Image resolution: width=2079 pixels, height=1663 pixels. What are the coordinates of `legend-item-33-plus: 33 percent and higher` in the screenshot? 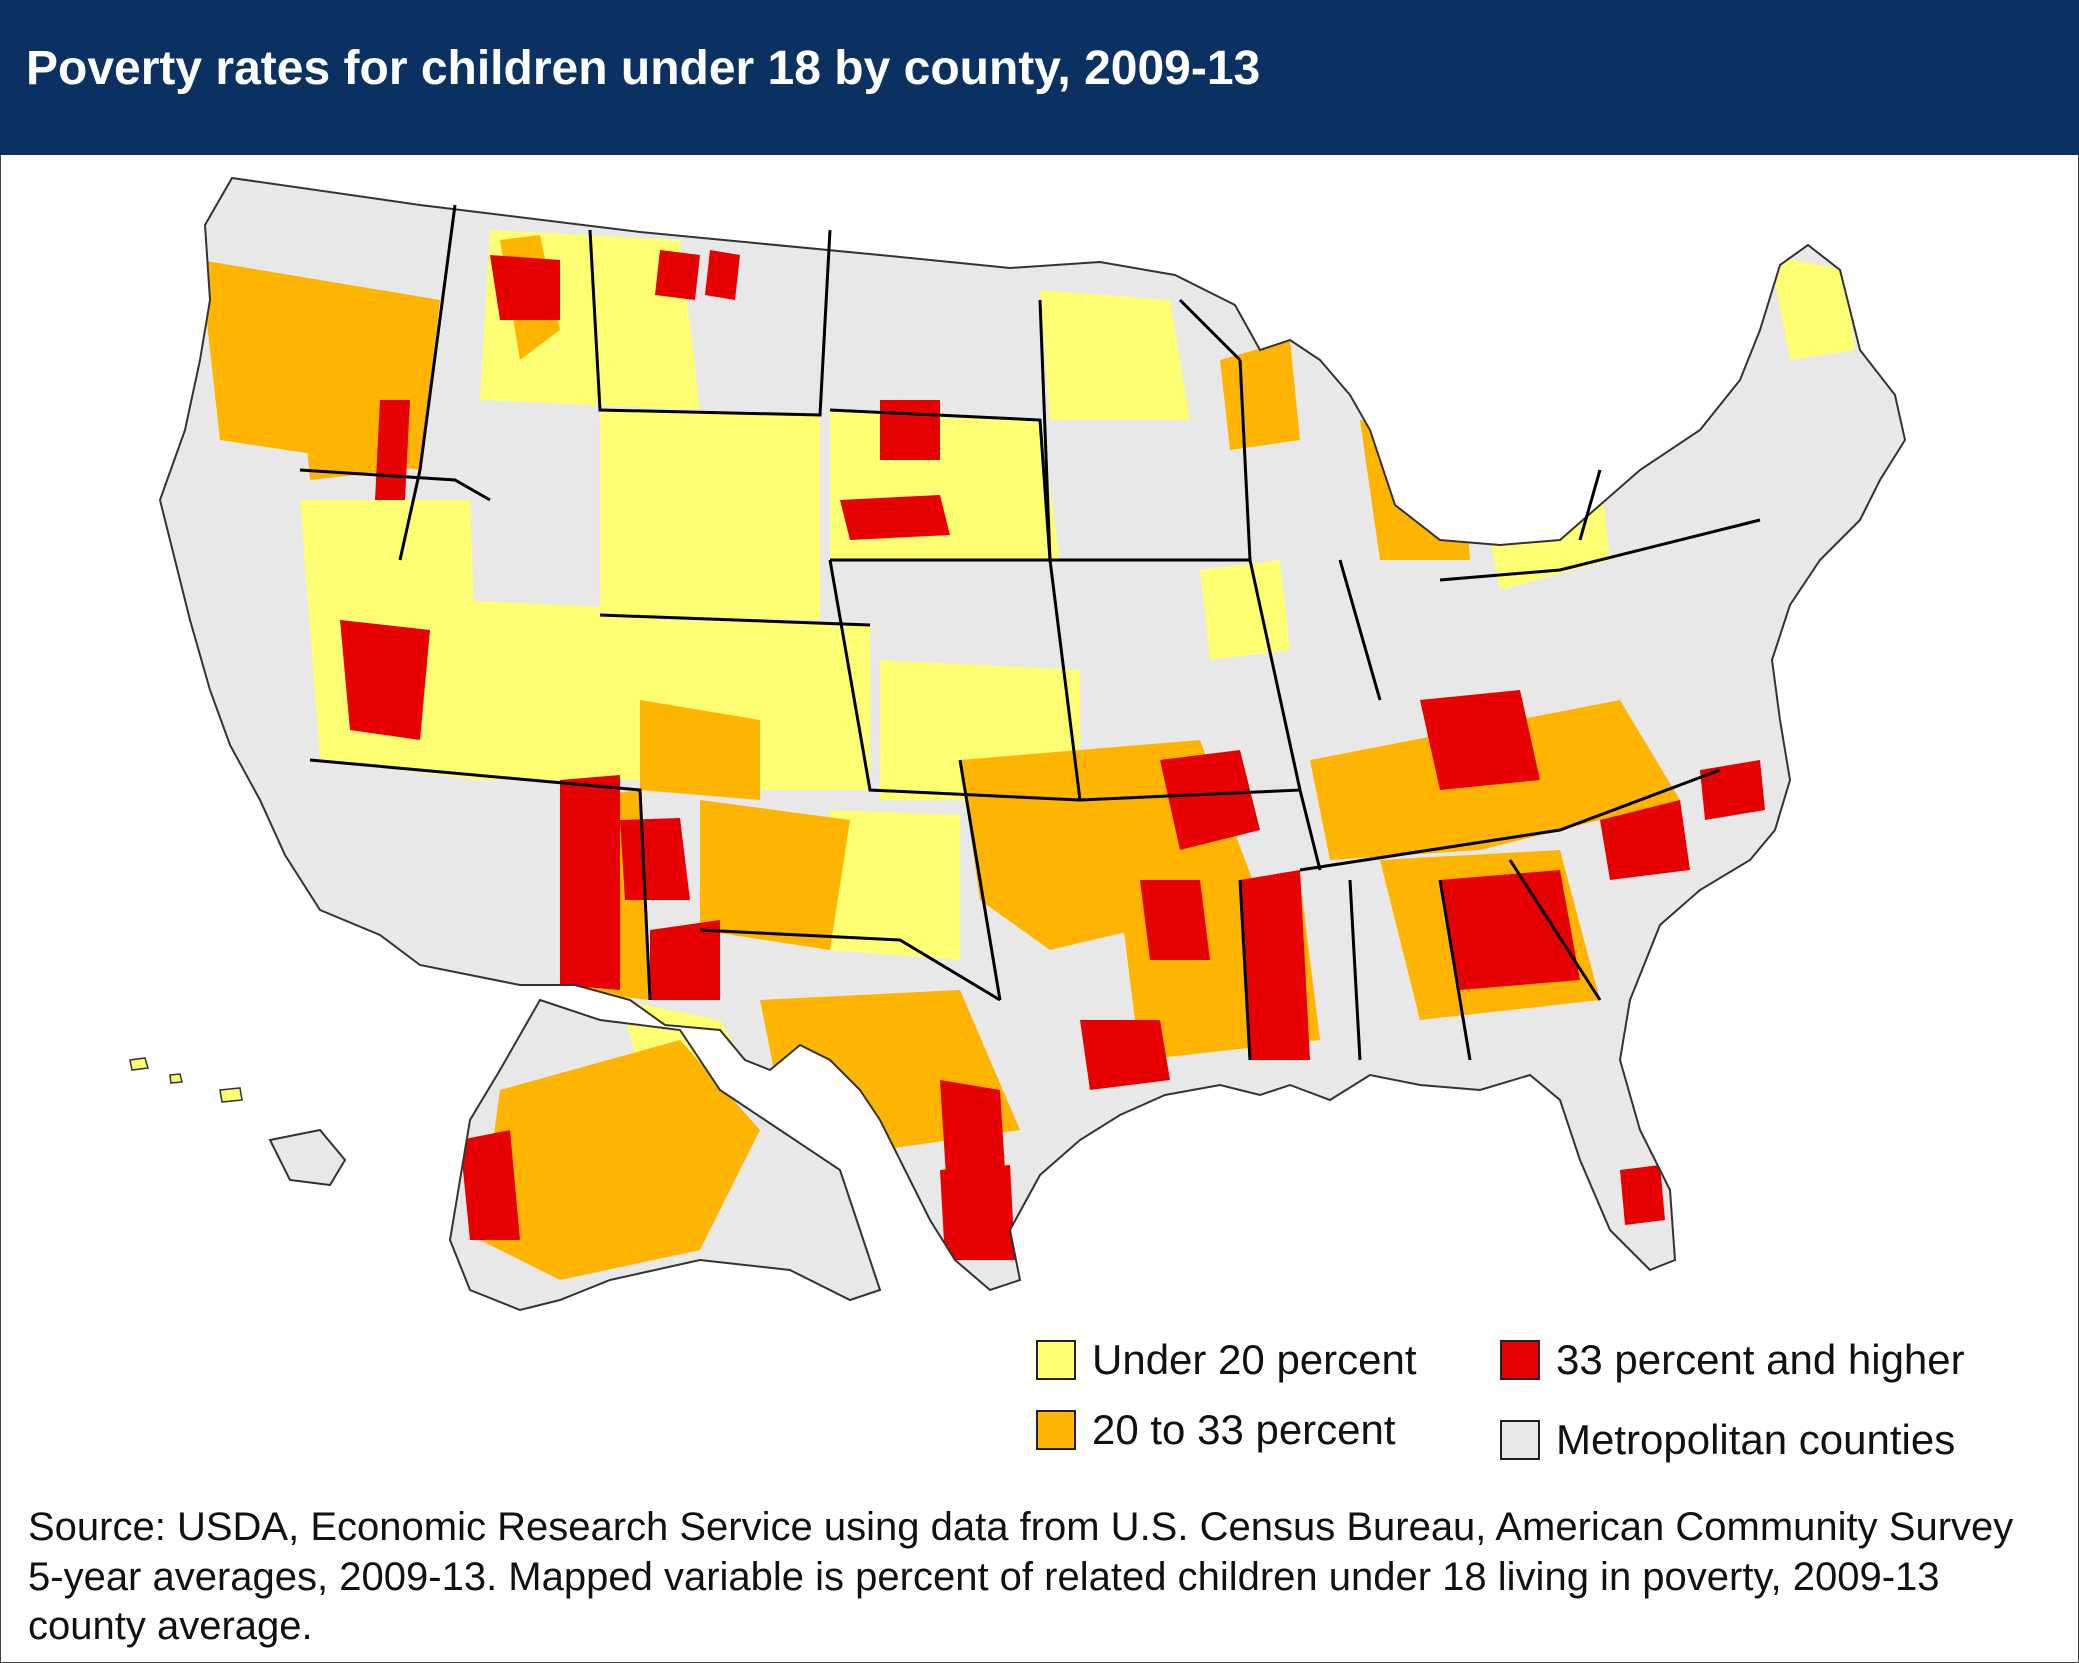 It's located at (1732, 1360).